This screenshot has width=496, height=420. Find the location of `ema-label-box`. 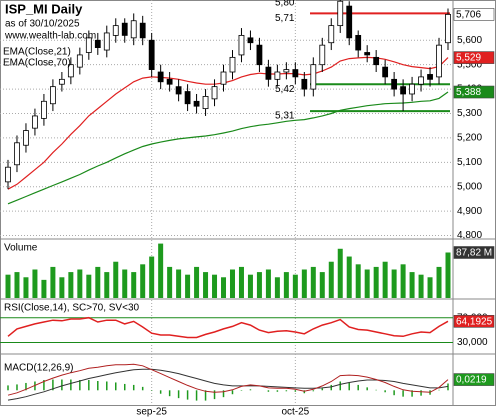

ema-label-box is located at coordinates (474, 92).